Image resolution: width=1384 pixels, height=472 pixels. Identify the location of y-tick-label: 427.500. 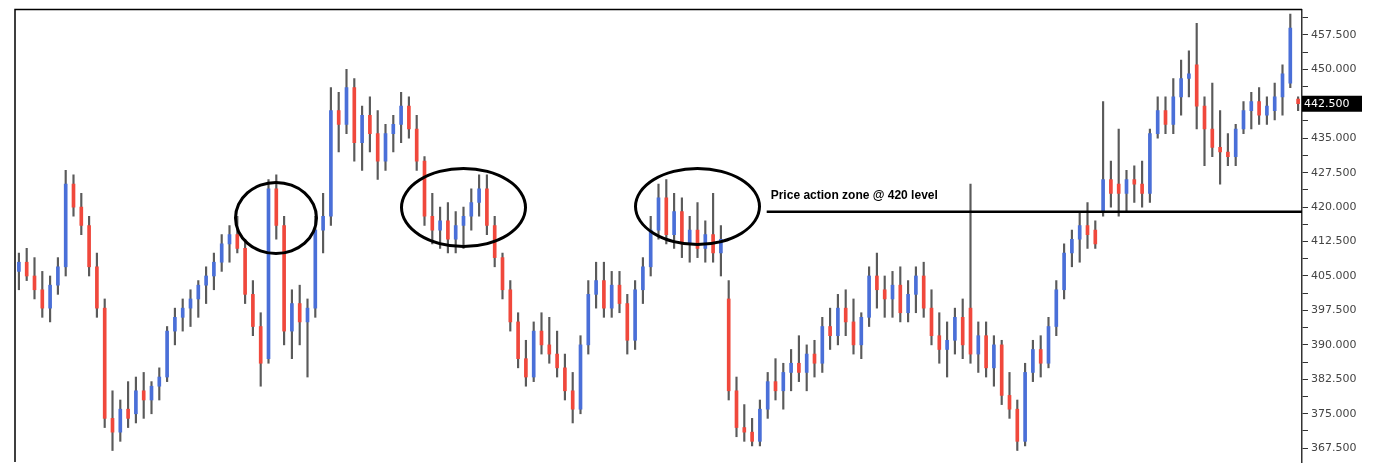
(1334, 172).